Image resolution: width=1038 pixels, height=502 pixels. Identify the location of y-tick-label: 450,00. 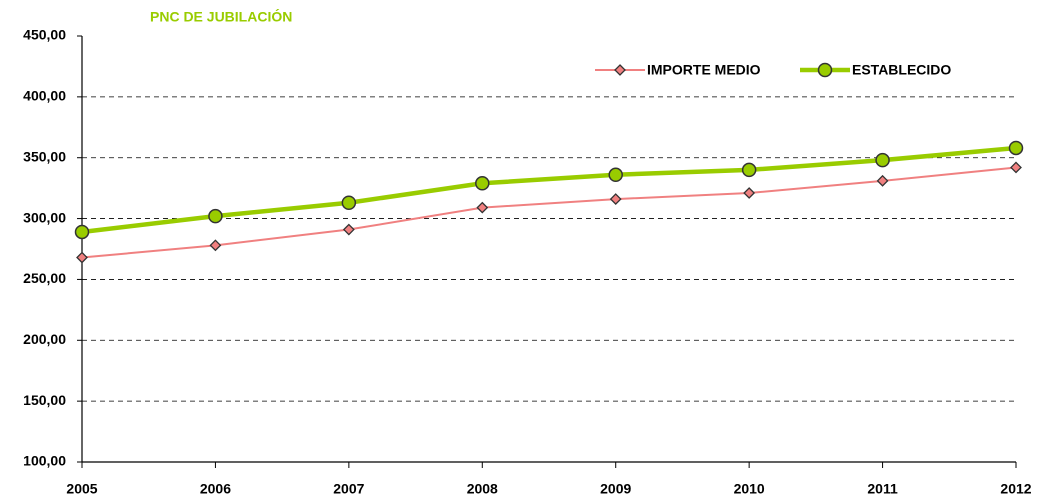
(44, 35).